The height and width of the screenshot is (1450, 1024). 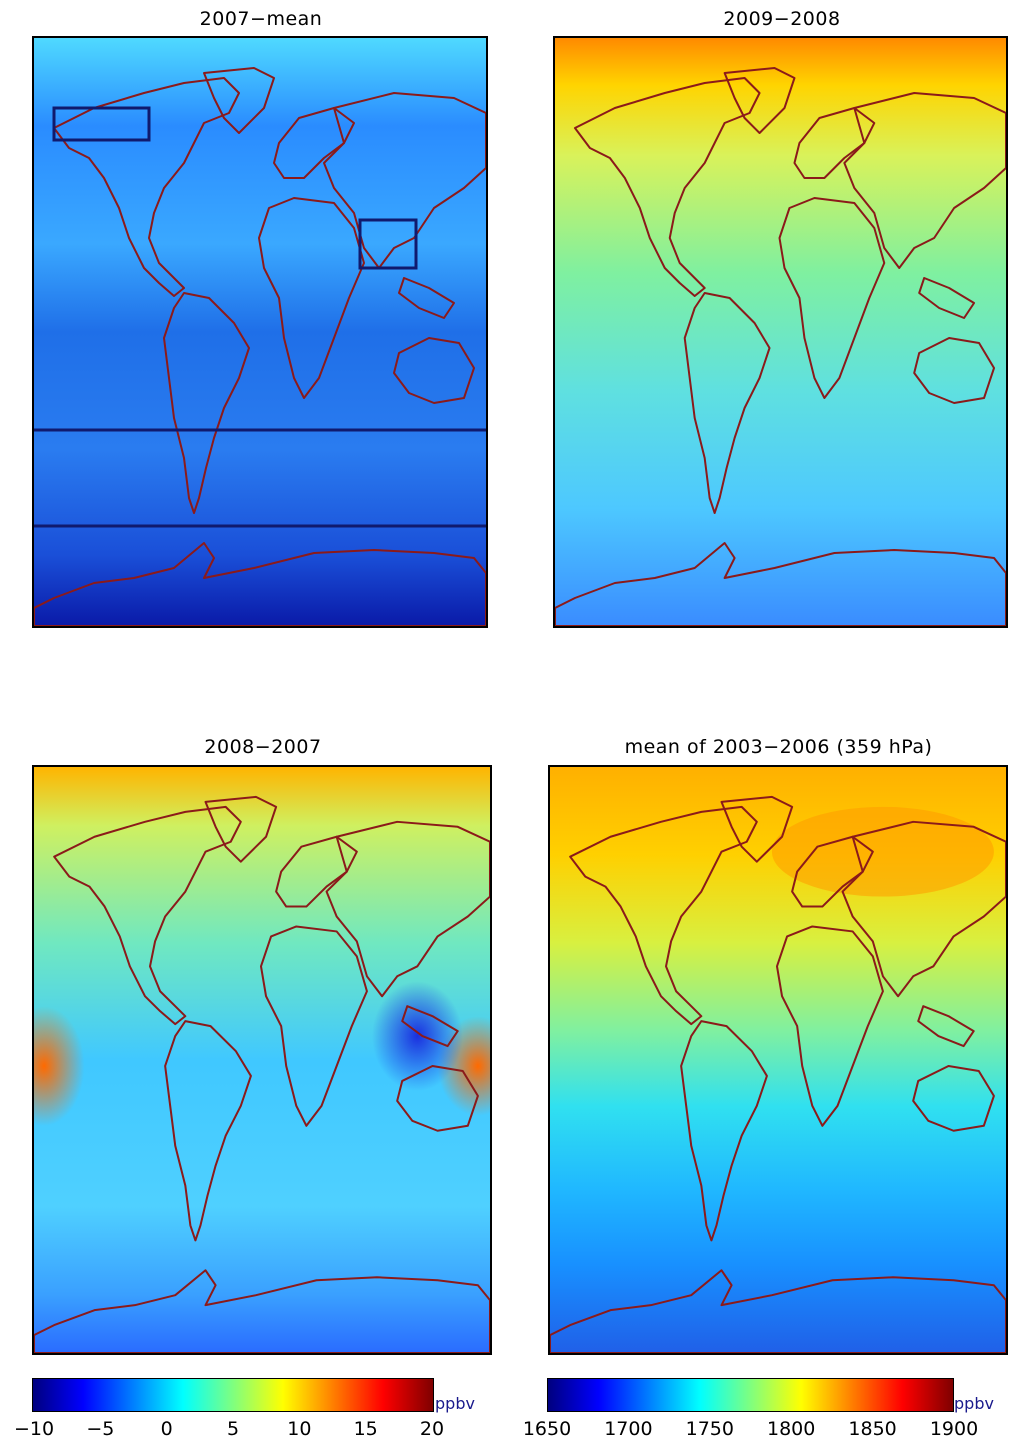 What do you see at coordinates (233, 1429) in the screenshot?
I see `colorbar-tick-label: 5` at bounding box center [233, 1429].